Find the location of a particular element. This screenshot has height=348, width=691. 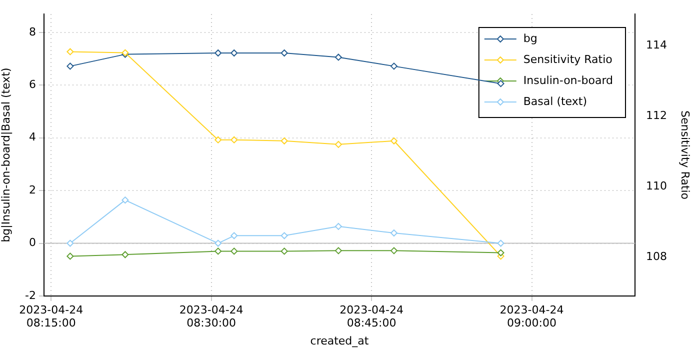

y-tick-label: 4 is located at coordinates (32, 137).